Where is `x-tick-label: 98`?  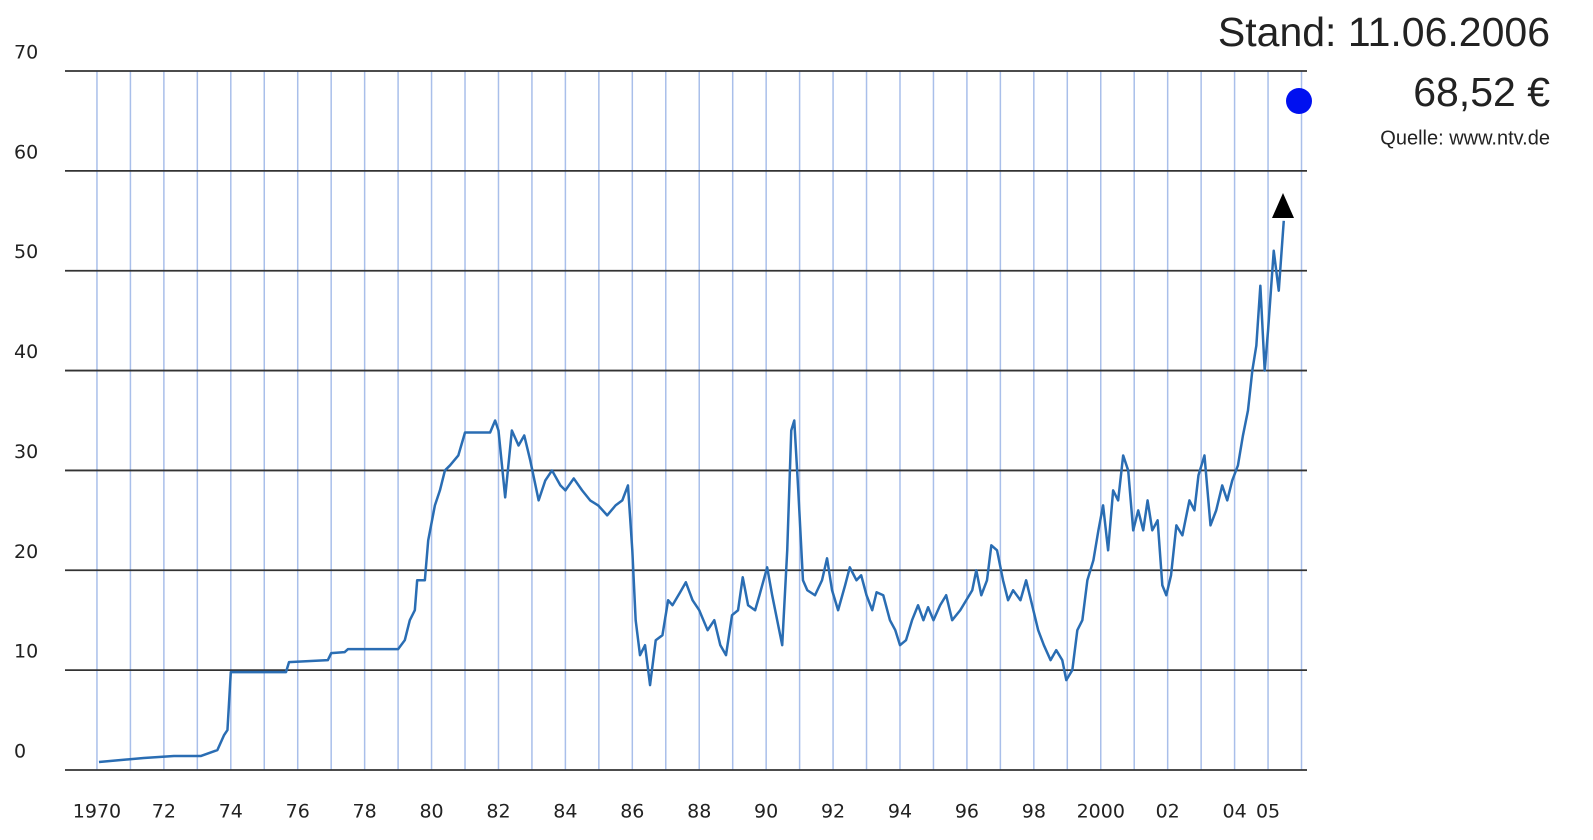
x-tick-label: 98 is located at coordinates (1034, 812).